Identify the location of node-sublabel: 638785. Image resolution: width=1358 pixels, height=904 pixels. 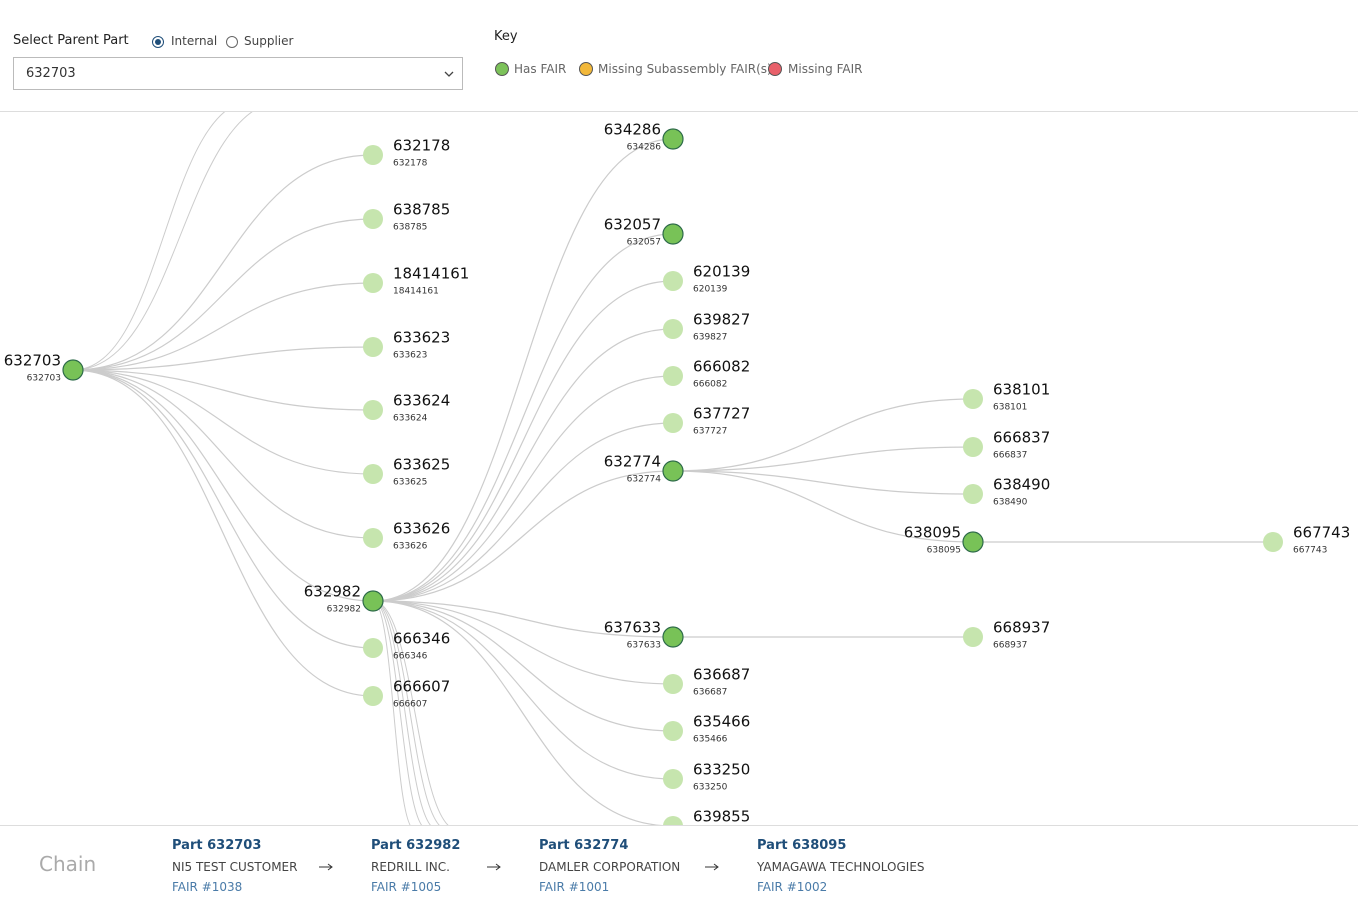
(410, 228).